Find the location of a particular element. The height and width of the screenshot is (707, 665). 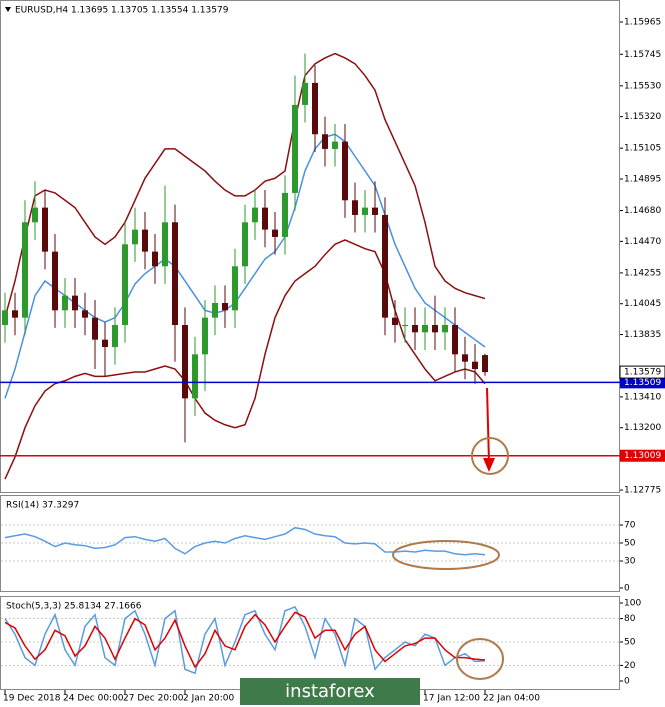

y-tick-label: 1.15745 is located at coordinates (642, 55).